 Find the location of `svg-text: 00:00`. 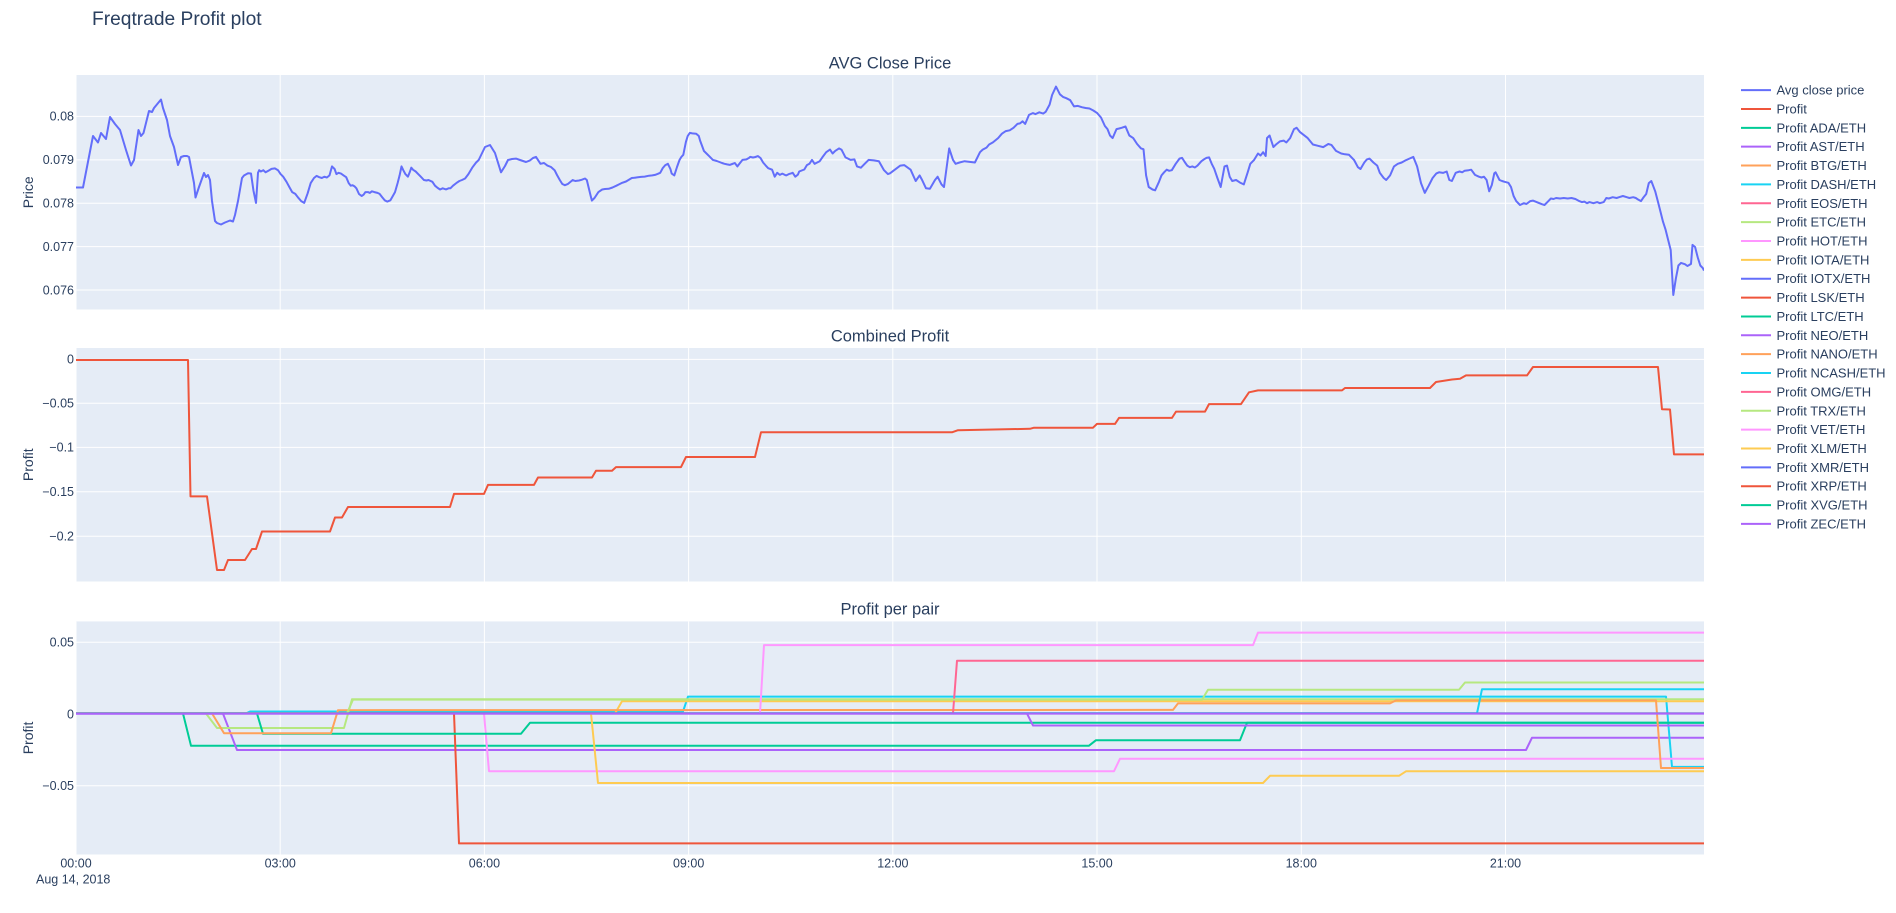

svg-text: 00:00 is located at coordinates (75, 864).